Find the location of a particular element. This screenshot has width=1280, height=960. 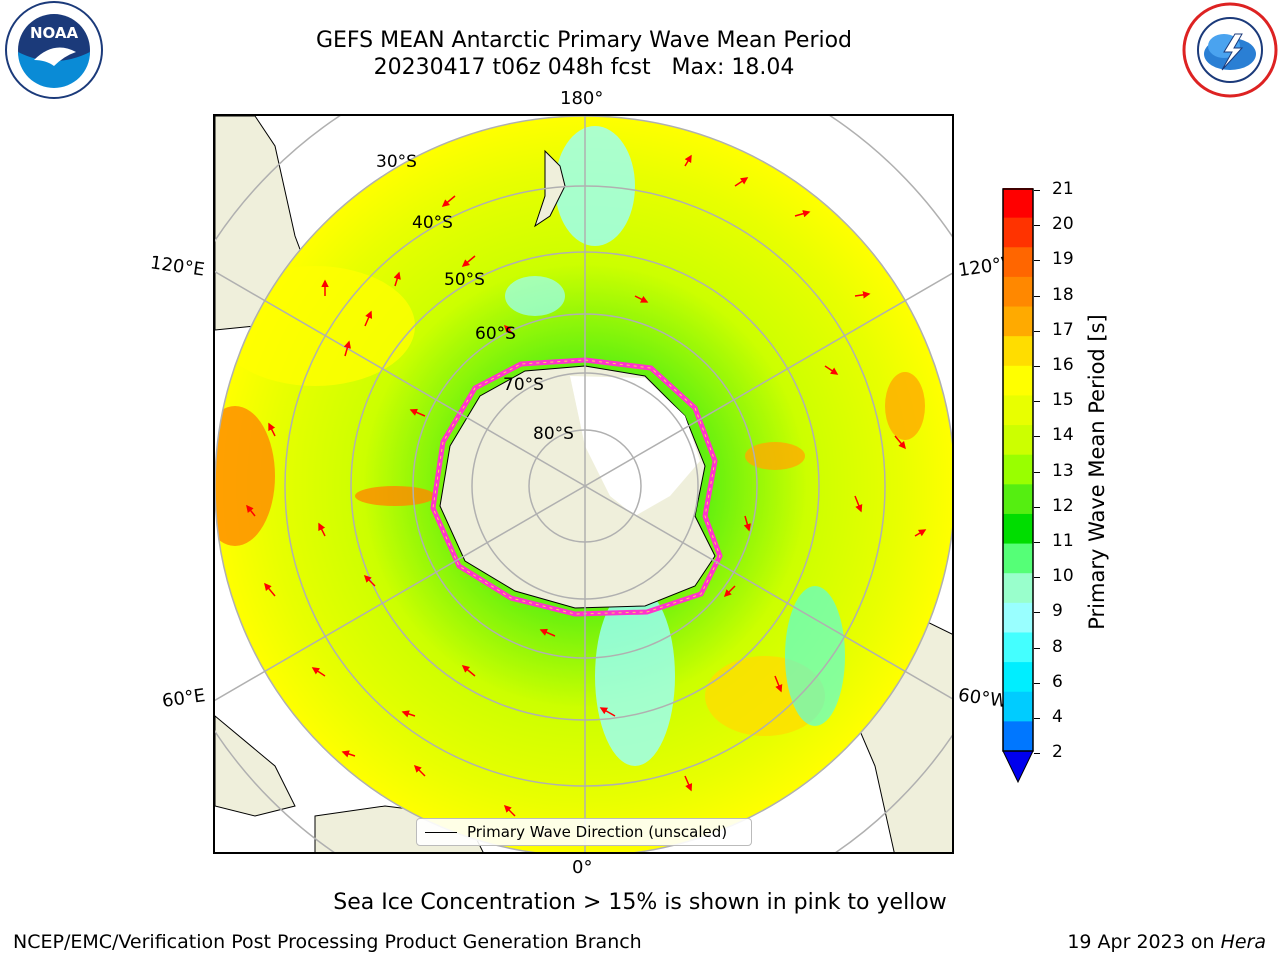

colorbar-tick-label: 16 is located at coordinates (1063, 365).